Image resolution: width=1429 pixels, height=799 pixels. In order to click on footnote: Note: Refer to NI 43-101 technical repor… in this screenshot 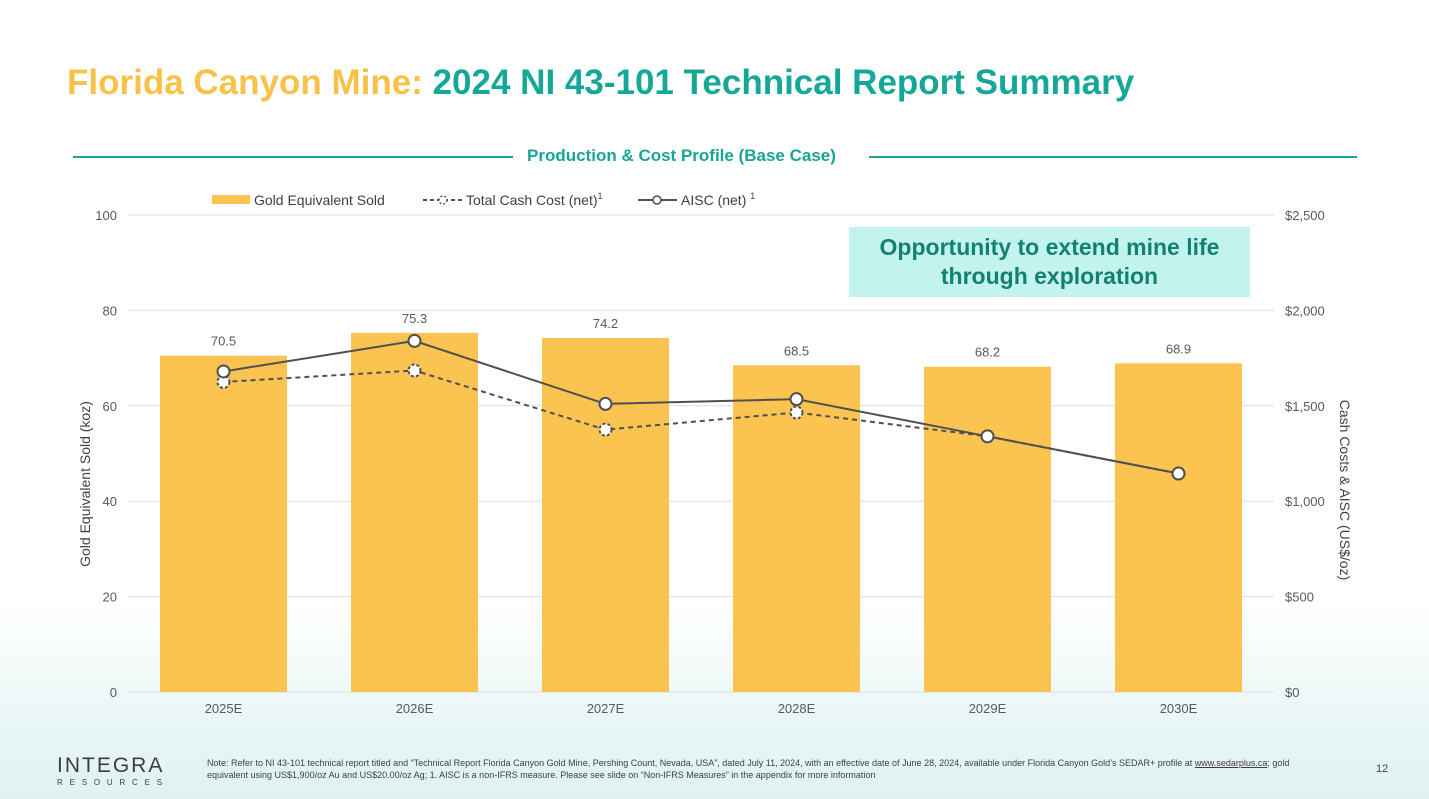, I will do `click(752, 769)`.